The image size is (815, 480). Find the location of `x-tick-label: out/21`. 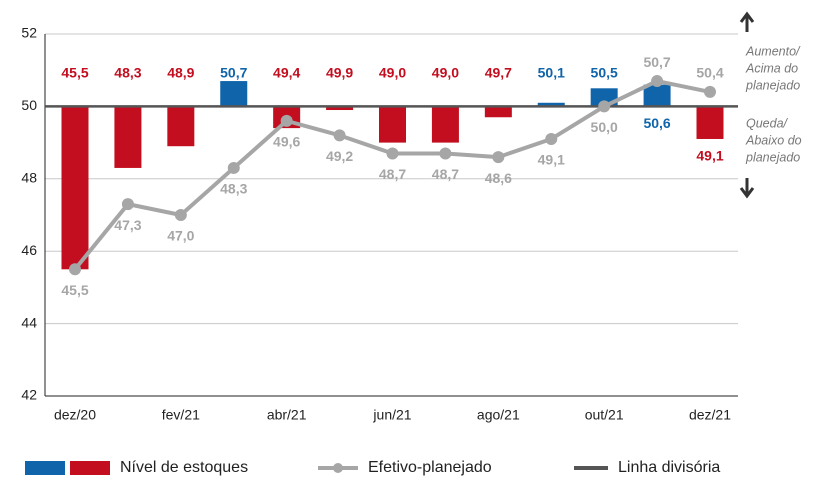

x-tick-label: out/21 is located at coordinates (604, 415).